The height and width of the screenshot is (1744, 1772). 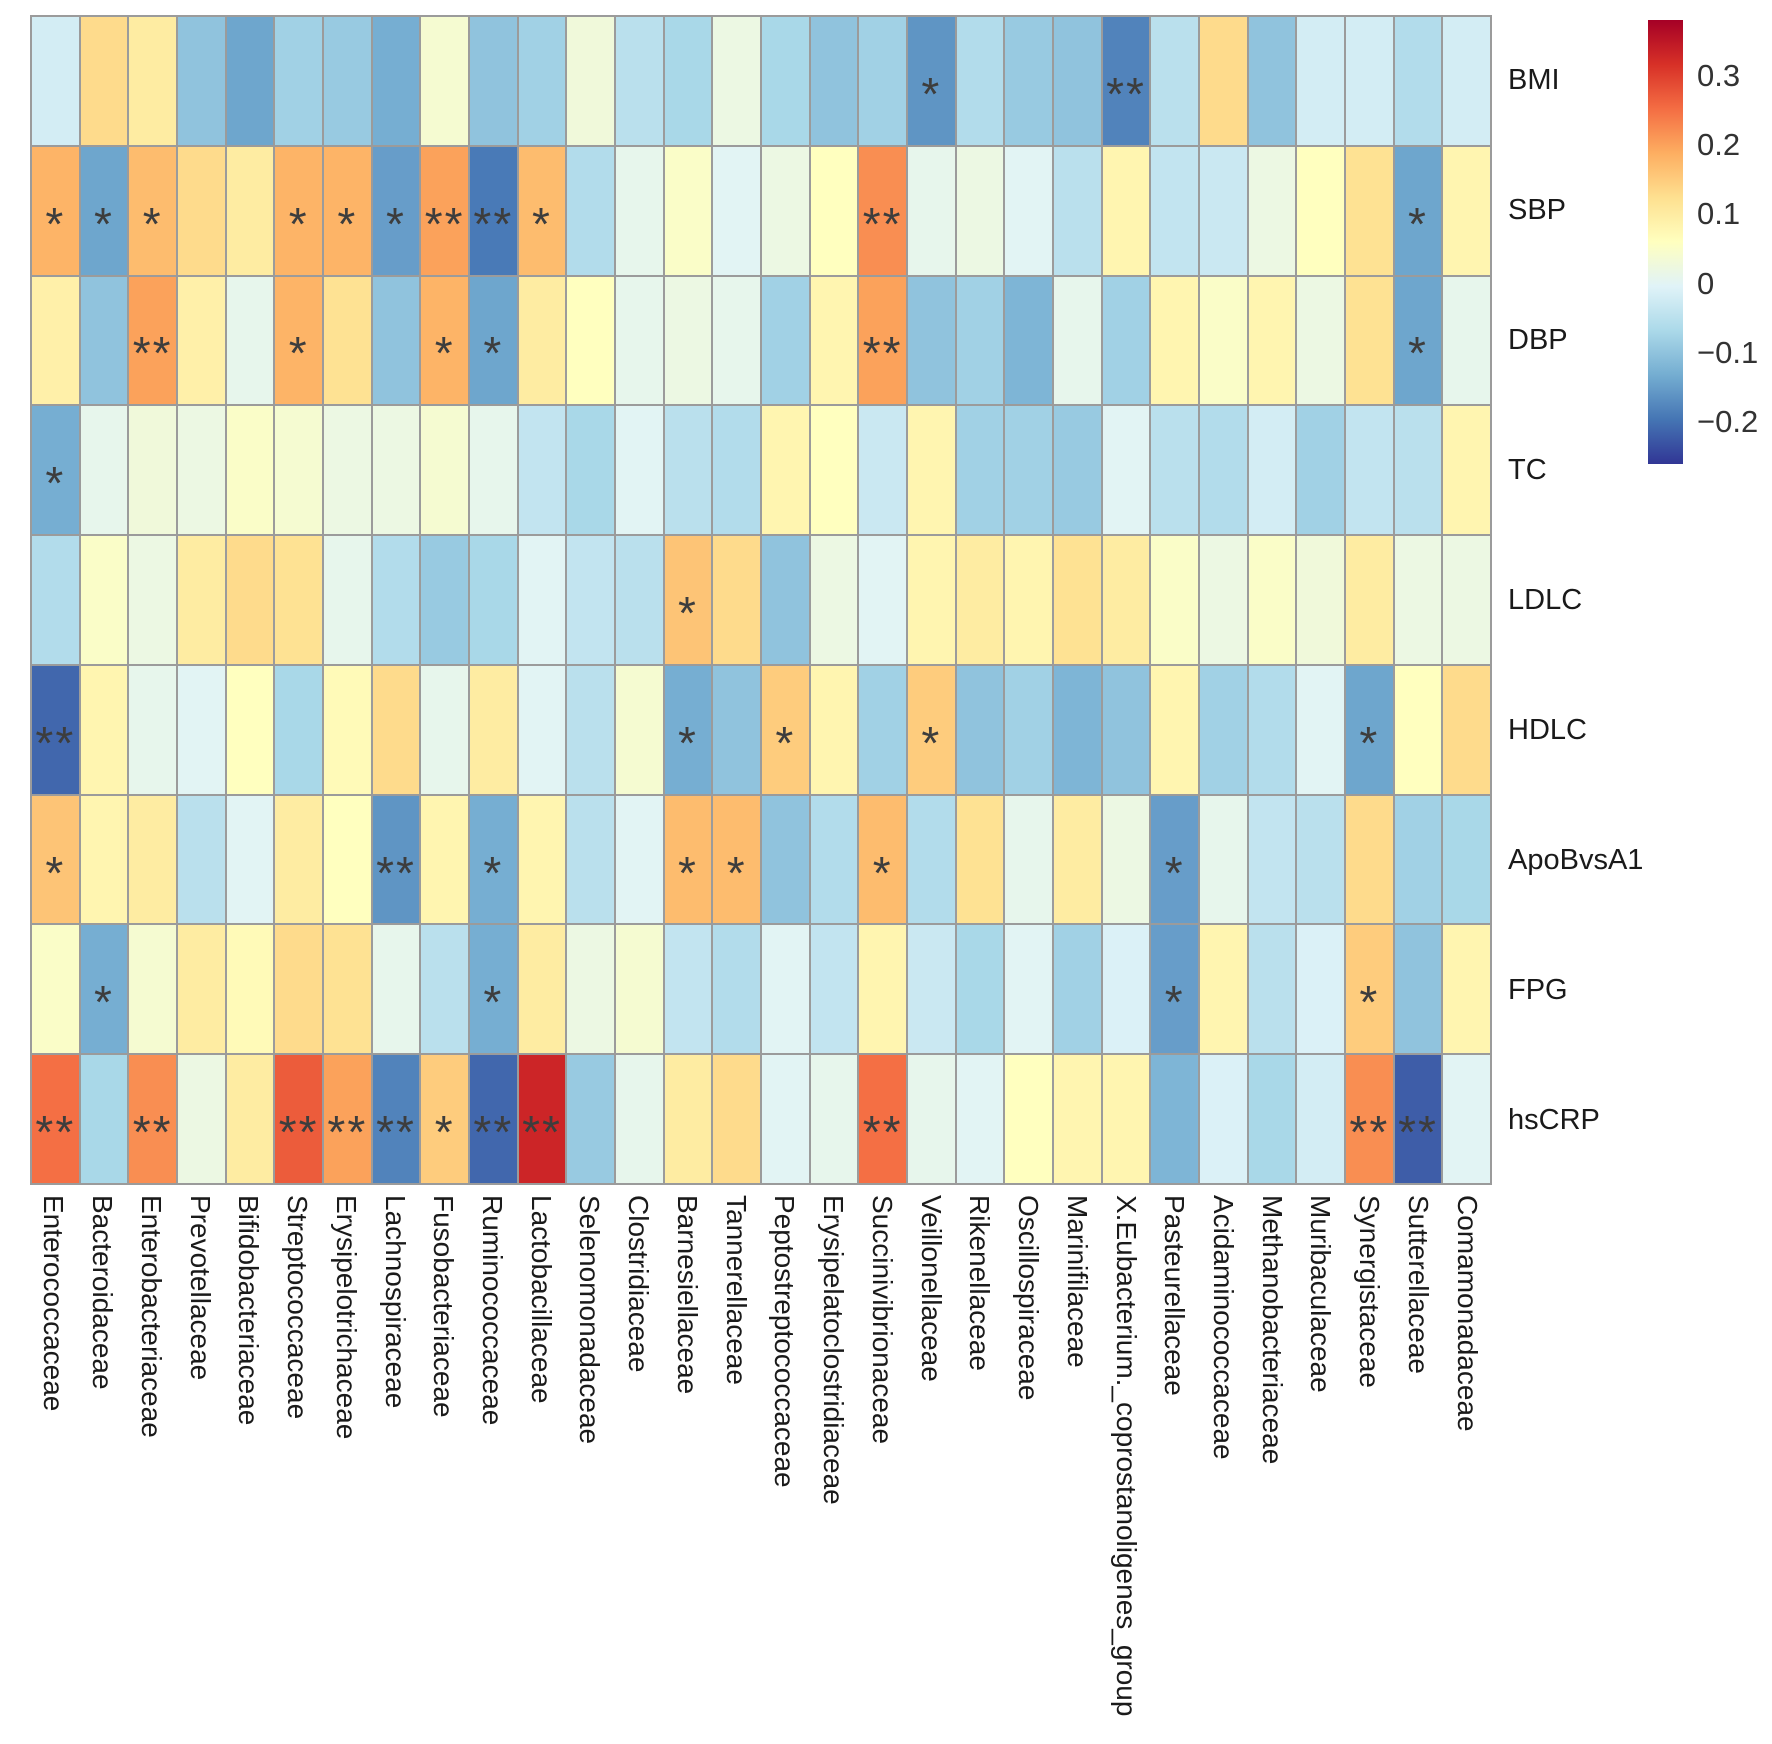 I want to click on column-label: Enterobacteriaceae, so click(x=151, y=1316).